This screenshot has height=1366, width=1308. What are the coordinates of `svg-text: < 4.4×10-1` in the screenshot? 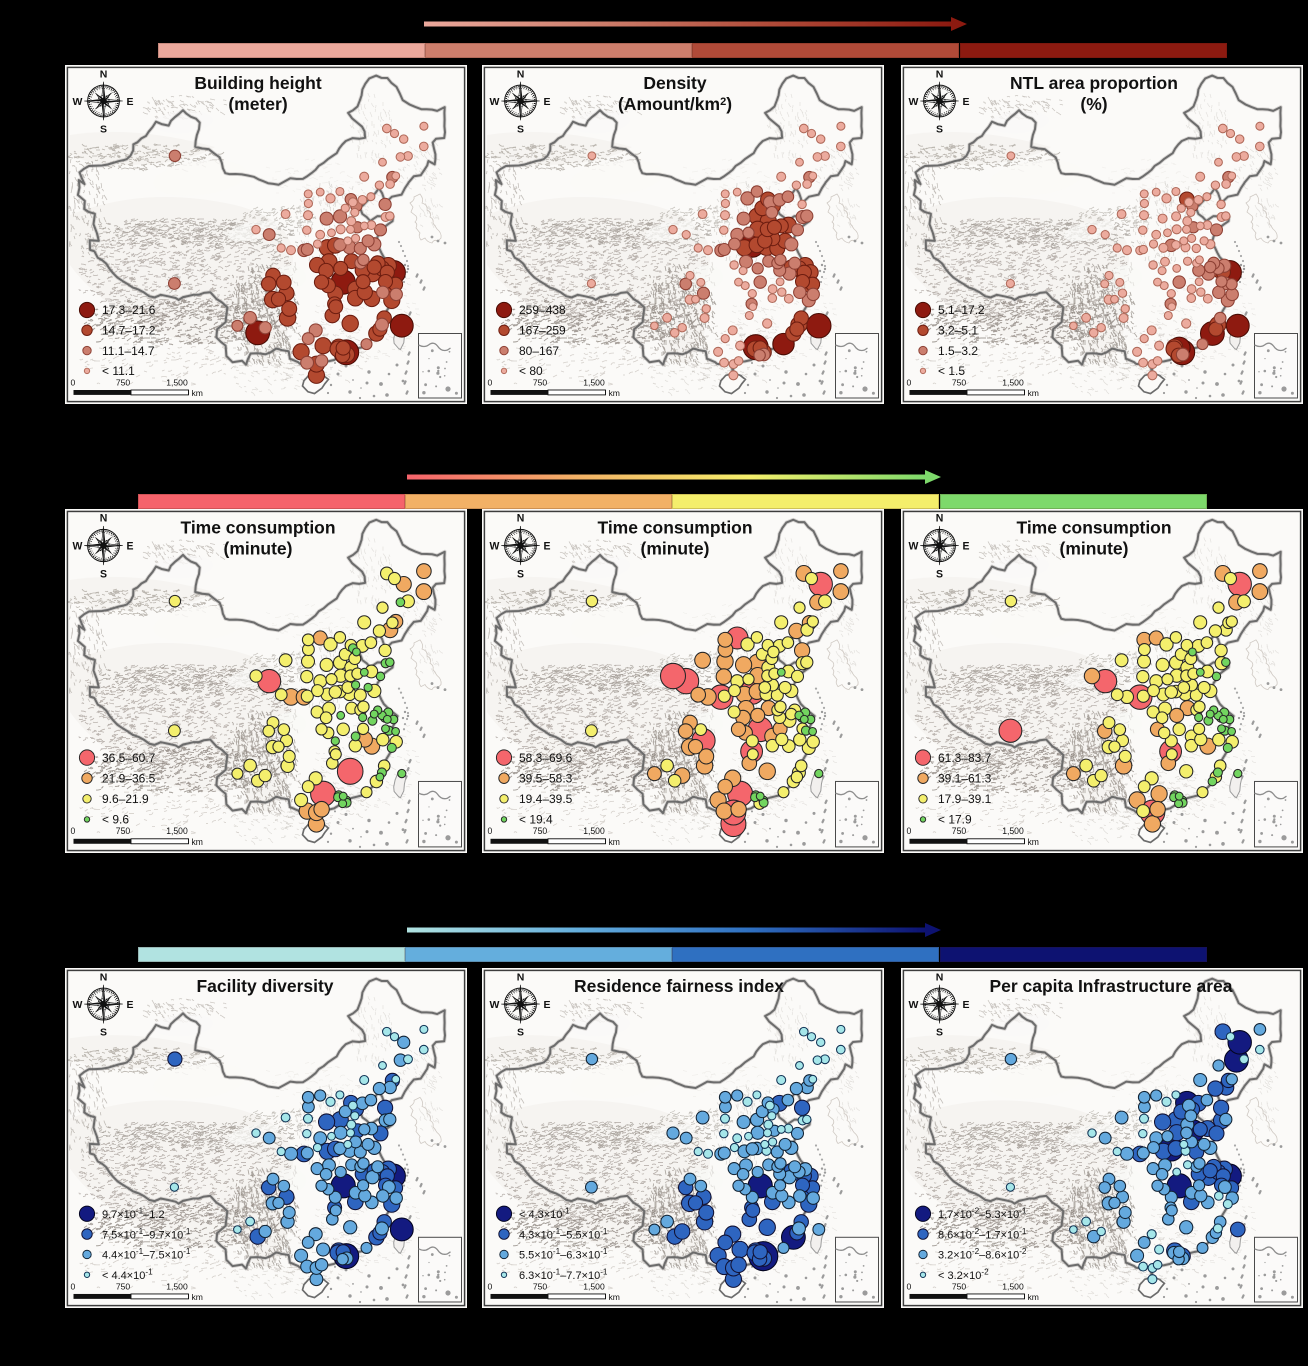 It's located at (127, 1274).